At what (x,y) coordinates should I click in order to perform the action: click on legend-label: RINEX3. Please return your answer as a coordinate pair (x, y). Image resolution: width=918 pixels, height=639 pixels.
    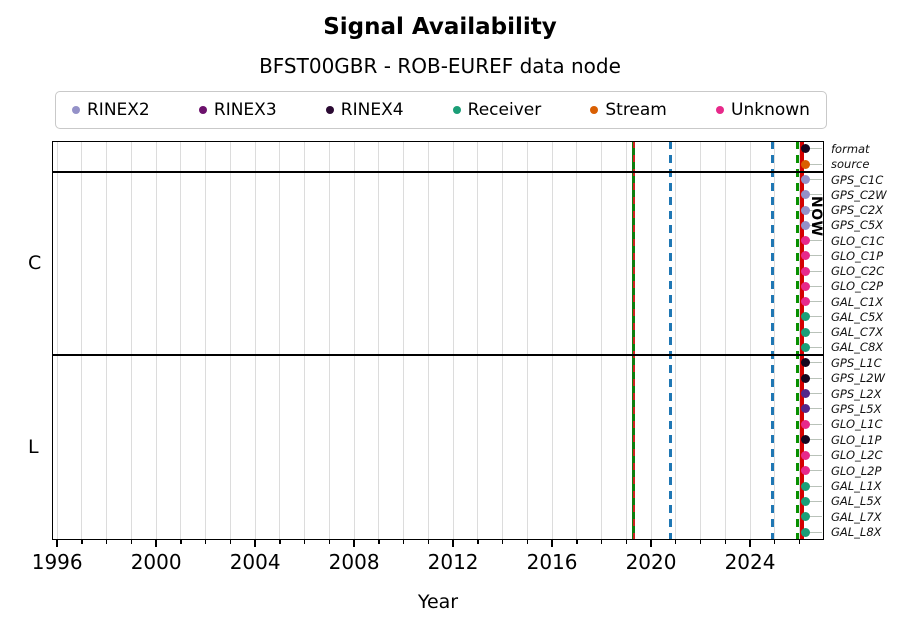
    Looking at the image, I should click on (245, 110).